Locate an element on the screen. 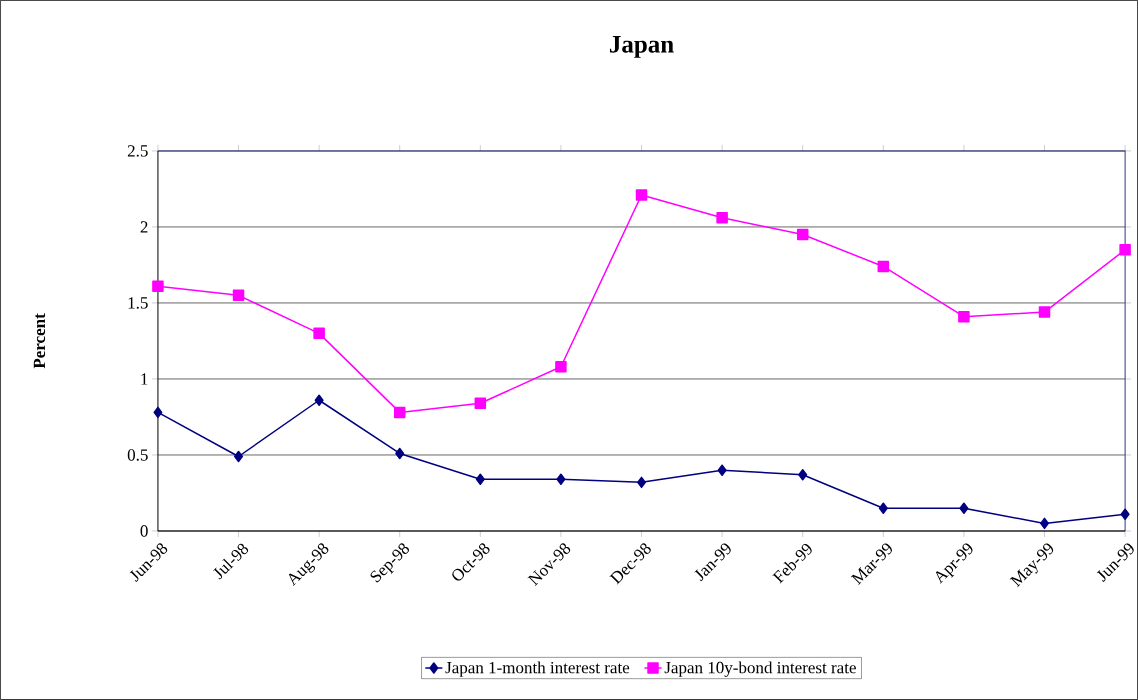 This screenshot has height=700, width=1138. chart-title: Japan is located at coordinates (641, 47).